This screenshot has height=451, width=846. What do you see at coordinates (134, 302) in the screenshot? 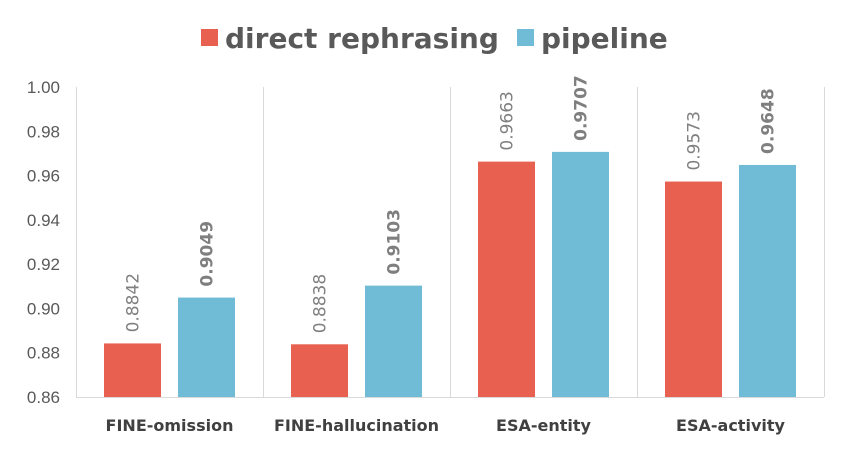
I see `data-label: 0.8842` at bounding box center [134, 302].